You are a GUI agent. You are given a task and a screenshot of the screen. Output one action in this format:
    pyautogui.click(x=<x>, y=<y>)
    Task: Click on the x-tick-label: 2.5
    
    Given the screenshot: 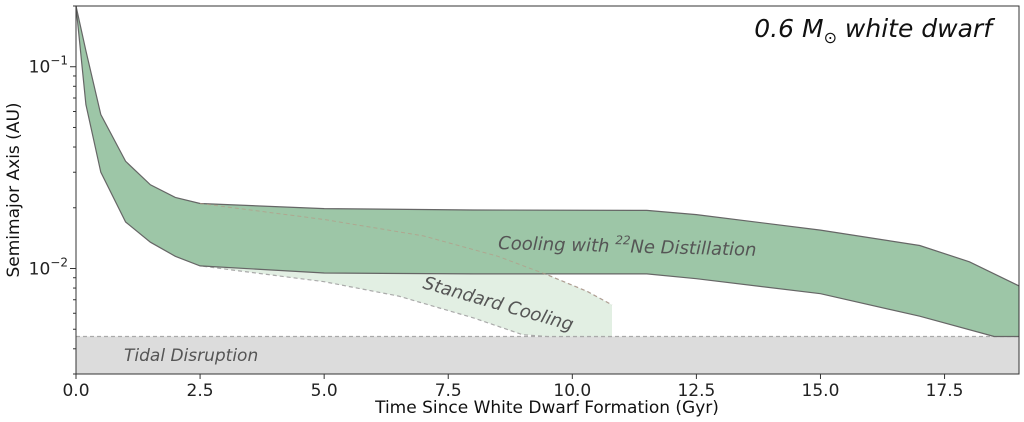 What is the action you would take?
    pyautogui.click(x=200, y=391)
    